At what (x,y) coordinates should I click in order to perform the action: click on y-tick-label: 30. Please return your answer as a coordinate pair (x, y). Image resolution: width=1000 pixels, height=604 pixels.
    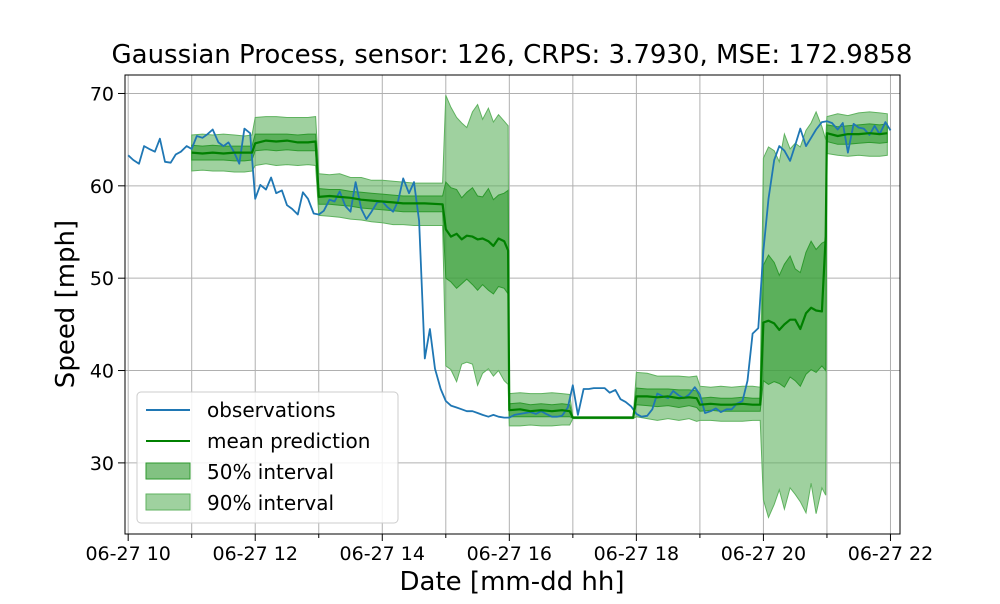
    Looking at the image, I should click on (102, 464).